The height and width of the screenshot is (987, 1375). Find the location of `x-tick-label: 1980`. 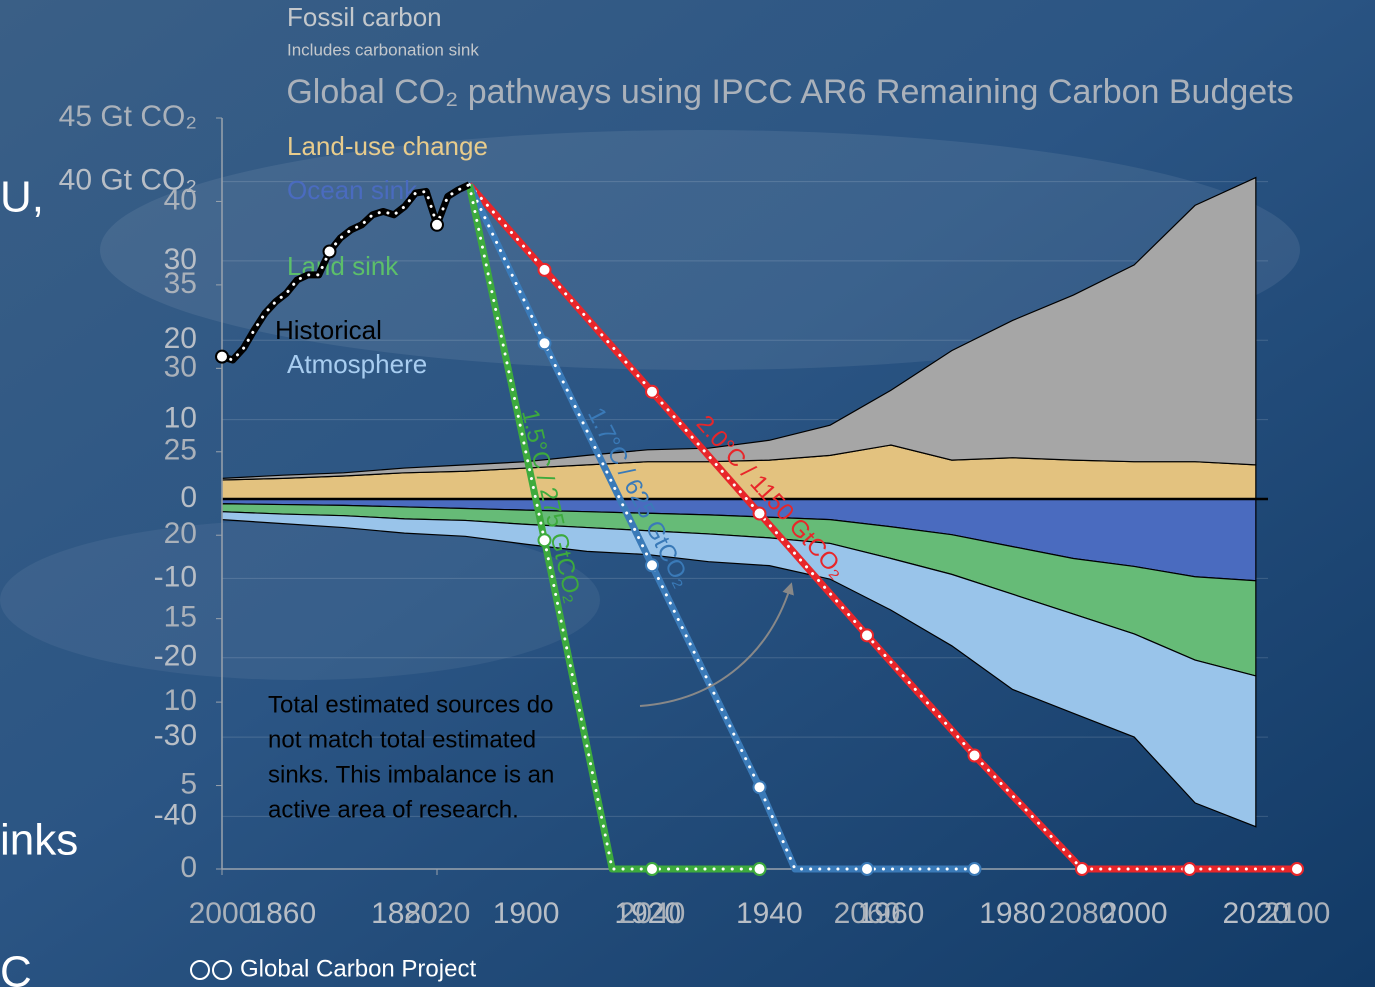

x-tick-label: 1980 is located at coordinates (1012, 913).